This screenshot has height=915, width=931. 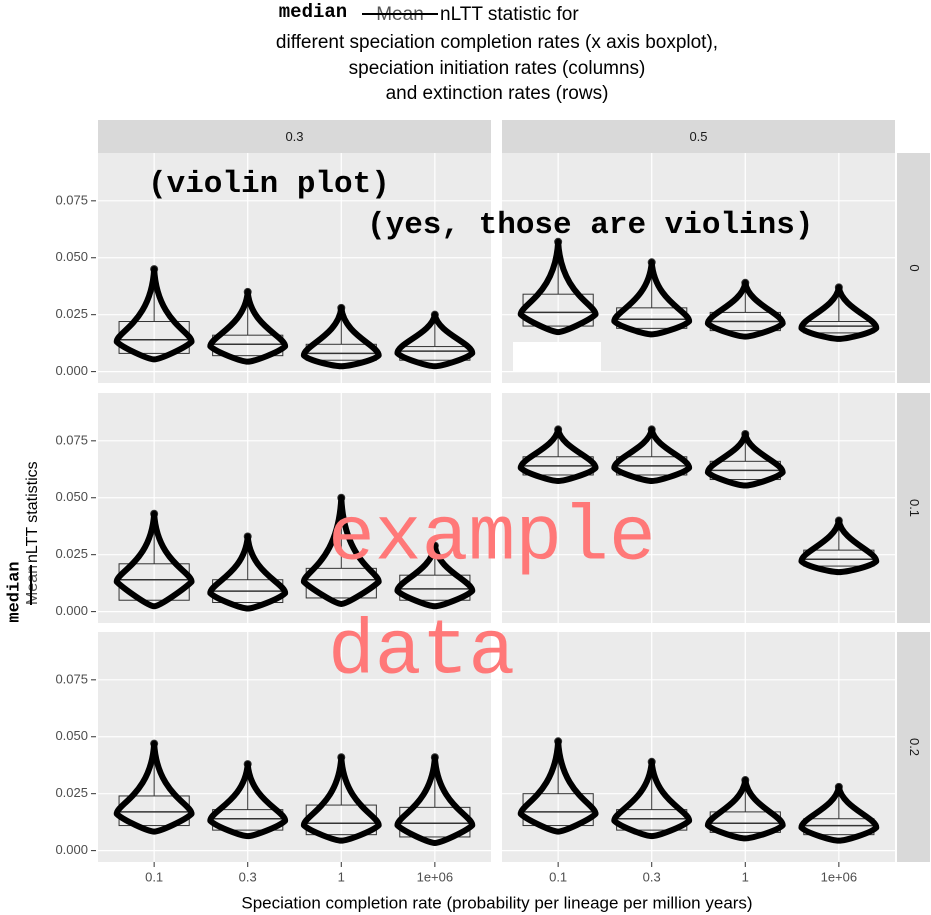 What do you see at coordinates (497, 93) in the screenshot?
I see `title-line: and extinction rates (rows)` at bounding box center [497, 93].